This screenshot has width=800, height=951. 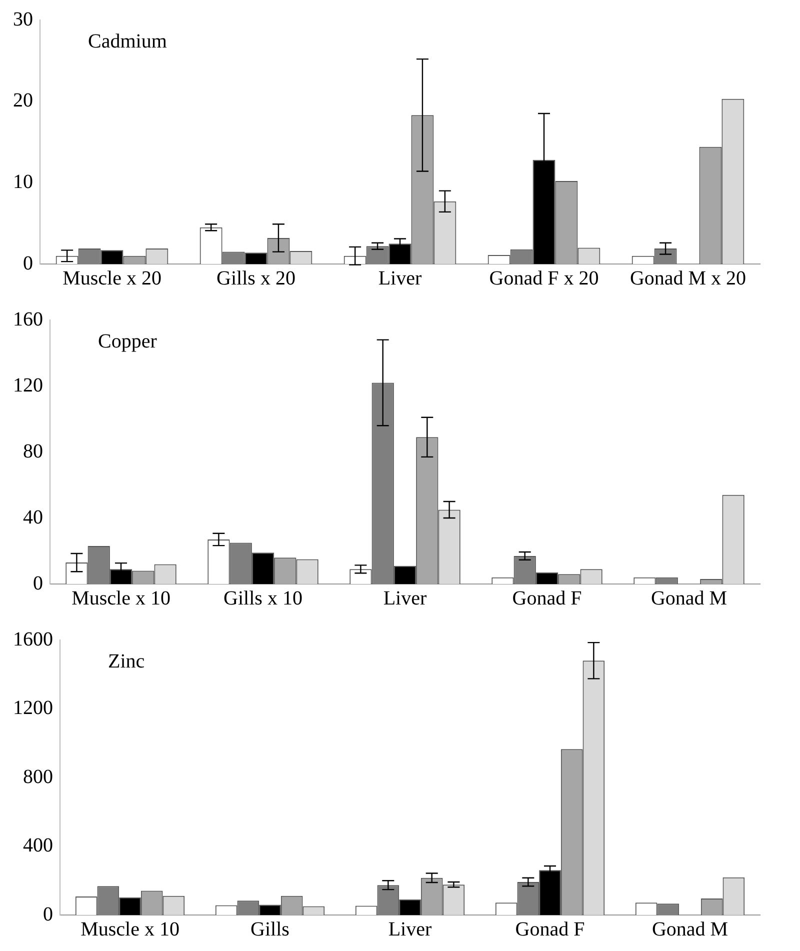 I want to click on x-tick-label: Gills x 20, so click(x=256, y=278).